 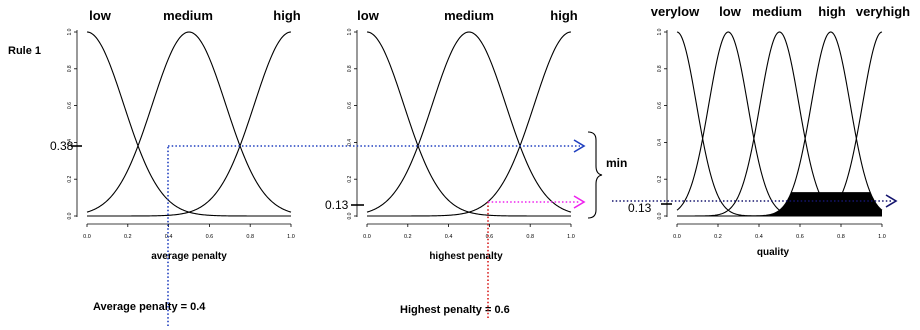 What do you see at coordinates (579, 202) in the screenshot?
I see `highest-arrowhead` at bounding box center [579, 202].